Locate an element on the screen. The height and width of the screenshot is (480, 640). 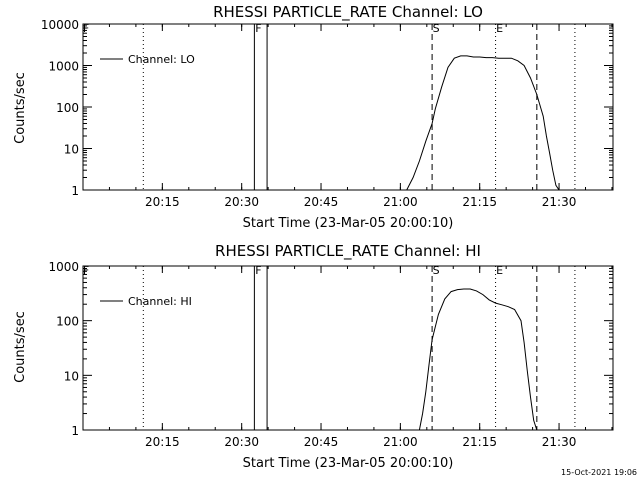
chart-title: RHESSI PARTICLE_RATE Channel: LO is located at coordinates (348, 12).